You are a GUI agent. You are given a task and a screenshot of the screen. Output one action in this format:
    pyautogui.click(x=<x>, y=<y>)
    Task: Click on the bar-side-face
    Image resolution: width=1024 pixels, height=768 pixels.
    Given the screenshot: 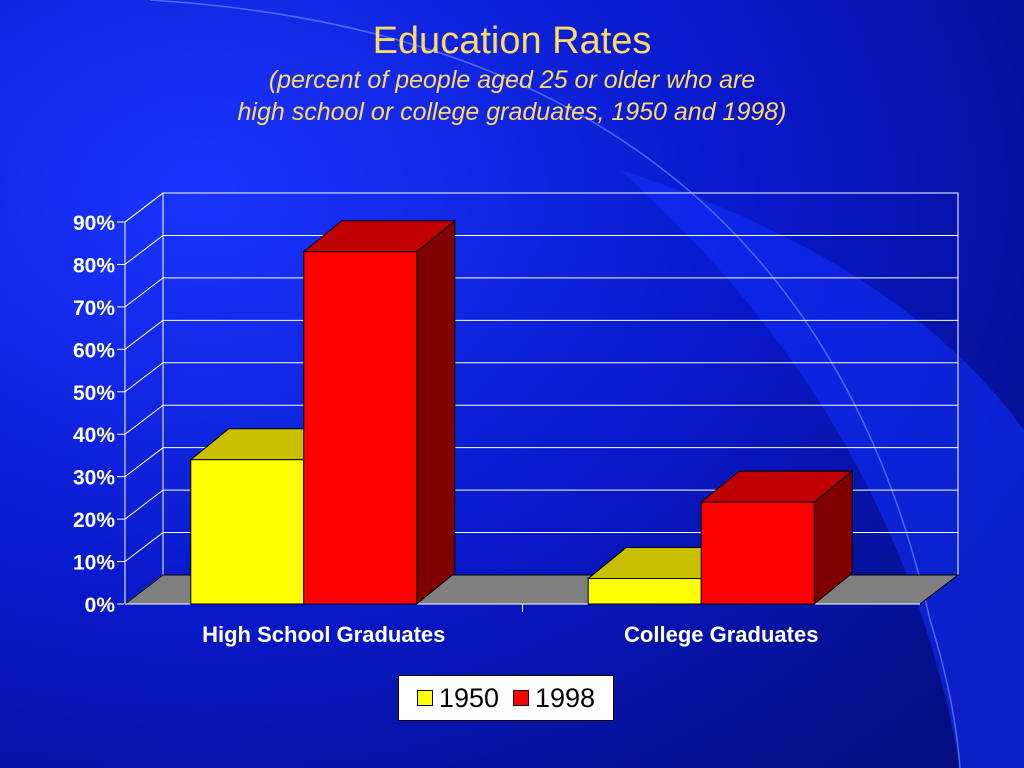 What is the action you would take?
    pyautogui.click(x=436, y=412)
    